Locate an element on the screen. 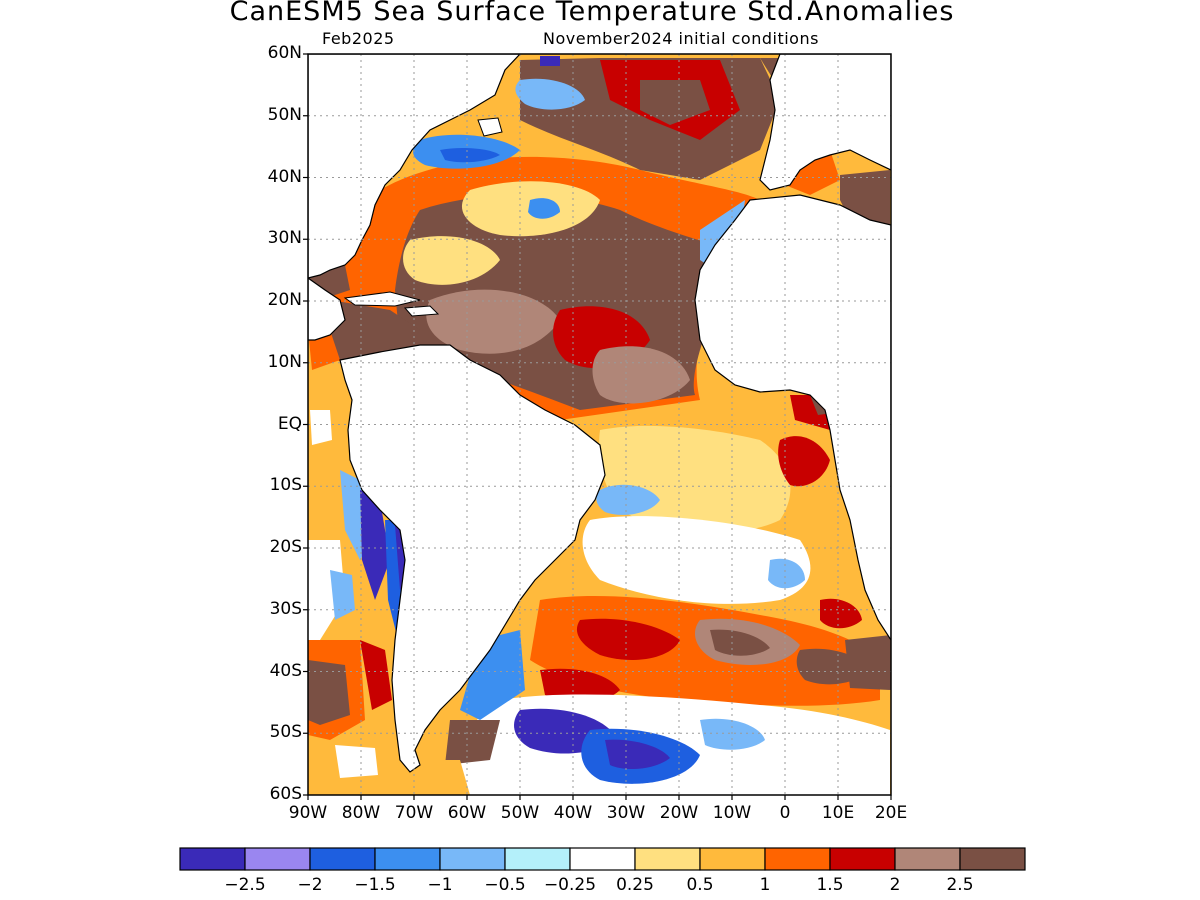 This screenshot has height=900, width=1200. lat-tick-label: 60S is located at coordinates (285, 794).